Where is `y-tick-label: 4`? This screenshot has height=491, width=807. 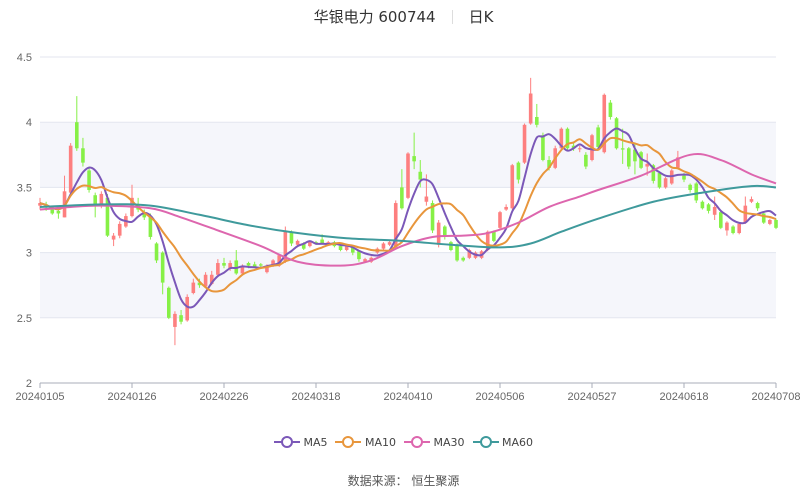
y-tick-label: 4 is located at coordinates (29, 123).